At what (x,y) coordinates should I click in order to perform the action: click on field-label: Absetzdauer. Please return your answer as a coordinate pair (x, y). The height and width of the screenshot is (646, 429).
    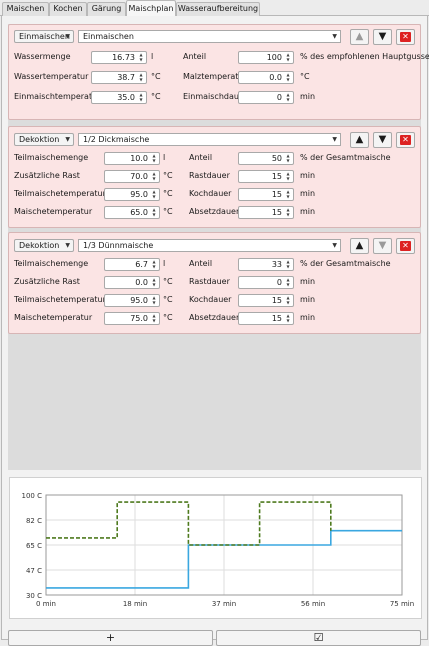
    Looking at the image, I should click on (214, 317).